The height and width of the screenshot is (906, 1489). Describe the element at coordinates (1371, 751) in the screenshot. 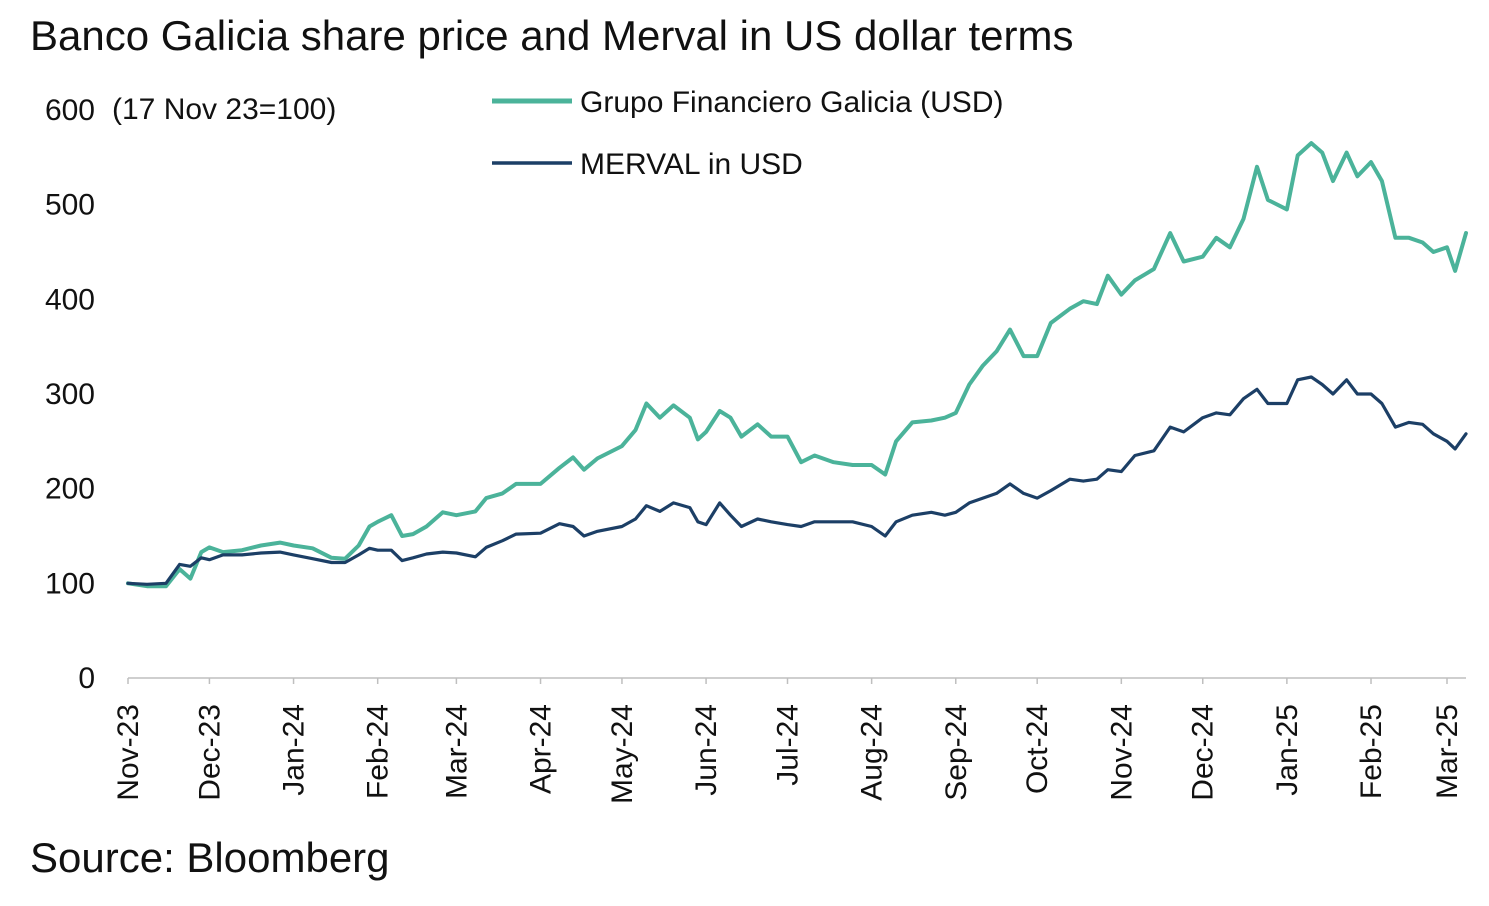

I see `x-tick-label: Feb-25` at that location.